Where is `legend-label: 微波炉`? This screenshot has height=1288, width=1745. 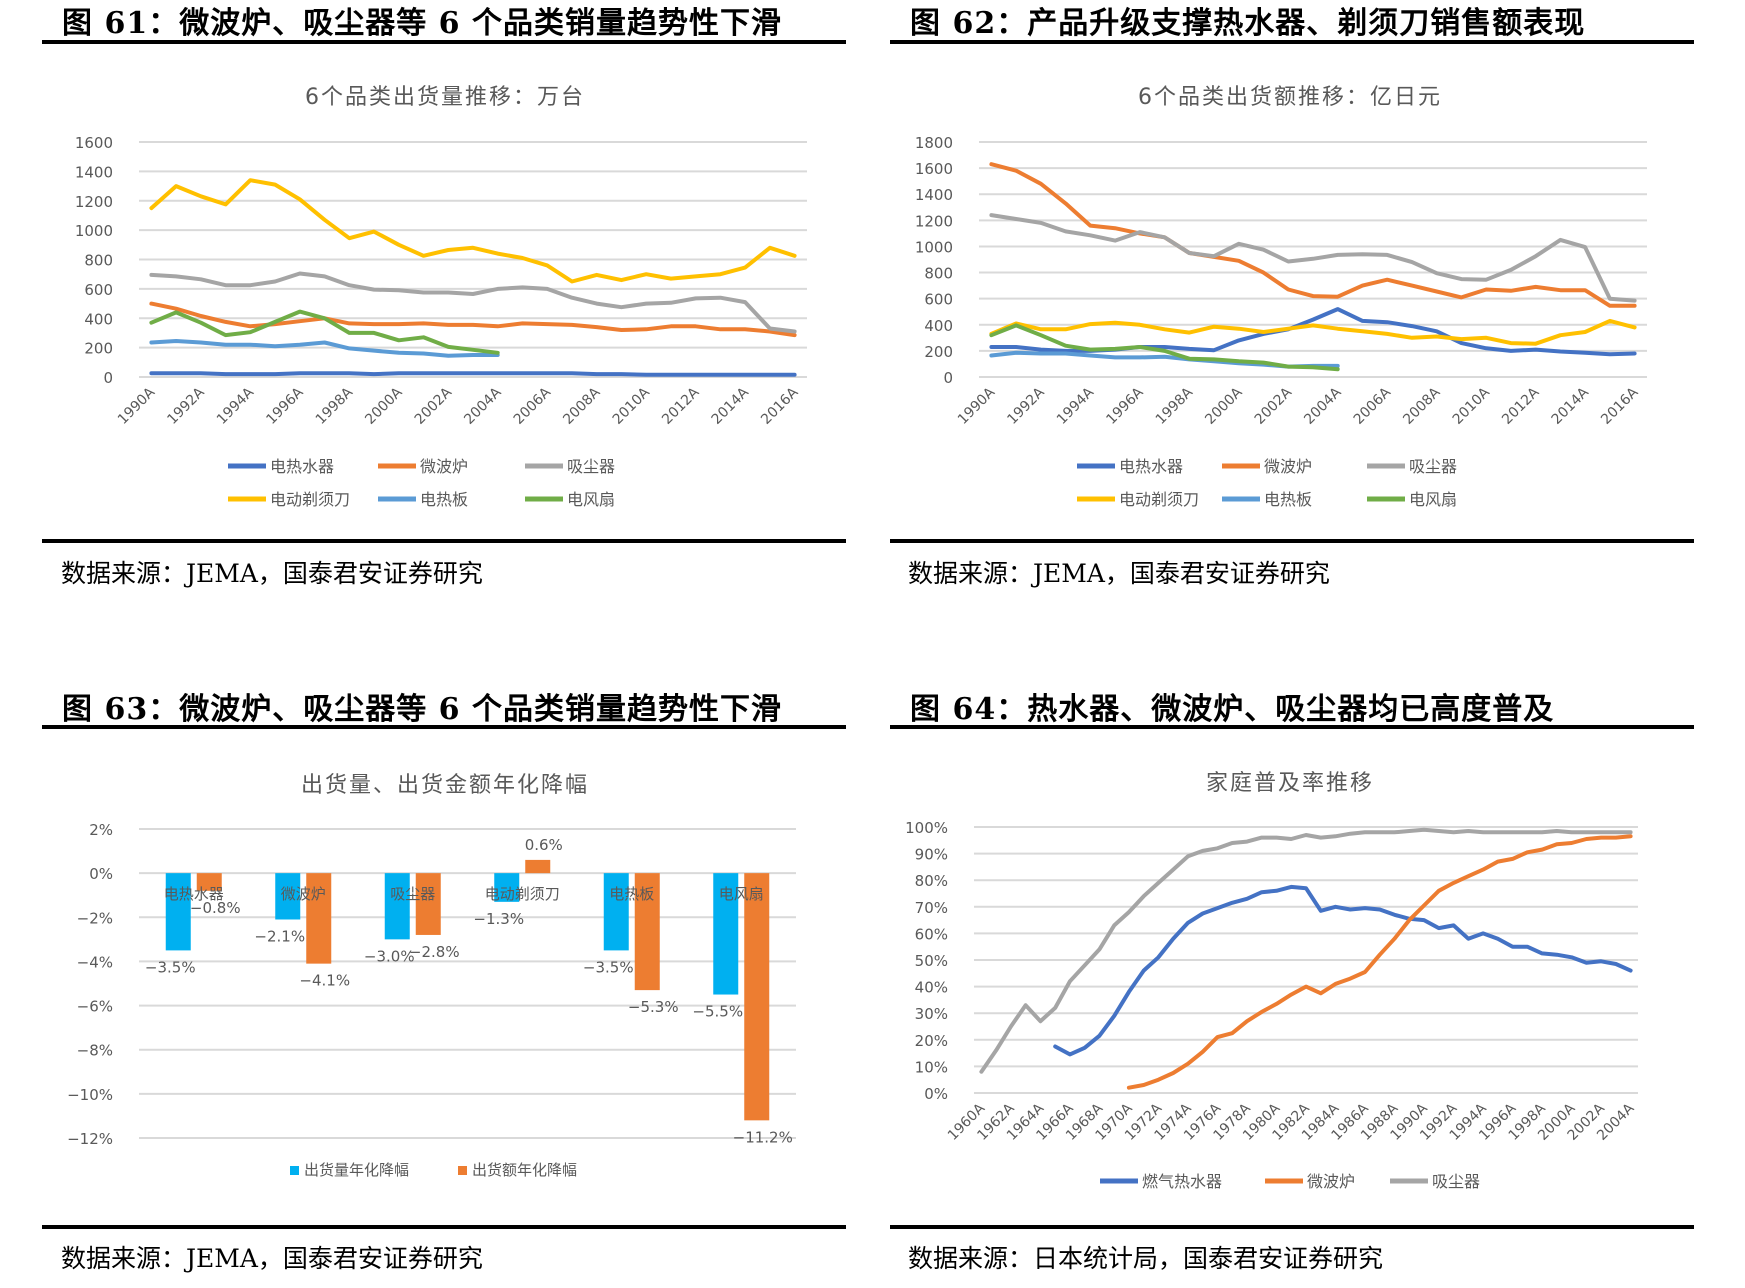
legend-label: 微波炉 is located at coordinates (1288, 466).